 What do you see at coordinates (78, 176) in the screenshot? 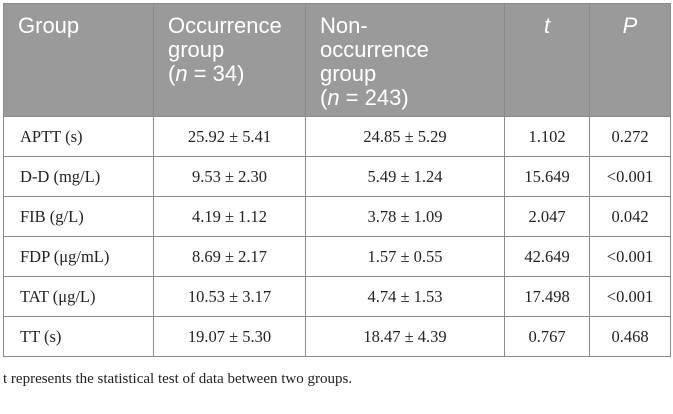
I see `row-label: D-D (mg/L)` at bounding box center [78, 176].